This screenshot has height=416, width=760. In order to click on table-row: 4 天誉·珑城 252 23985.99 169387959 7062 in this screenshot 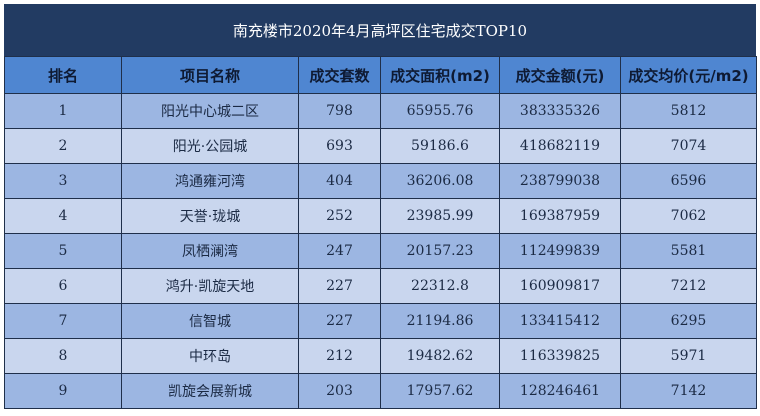, I will do `click(380, 216)`.